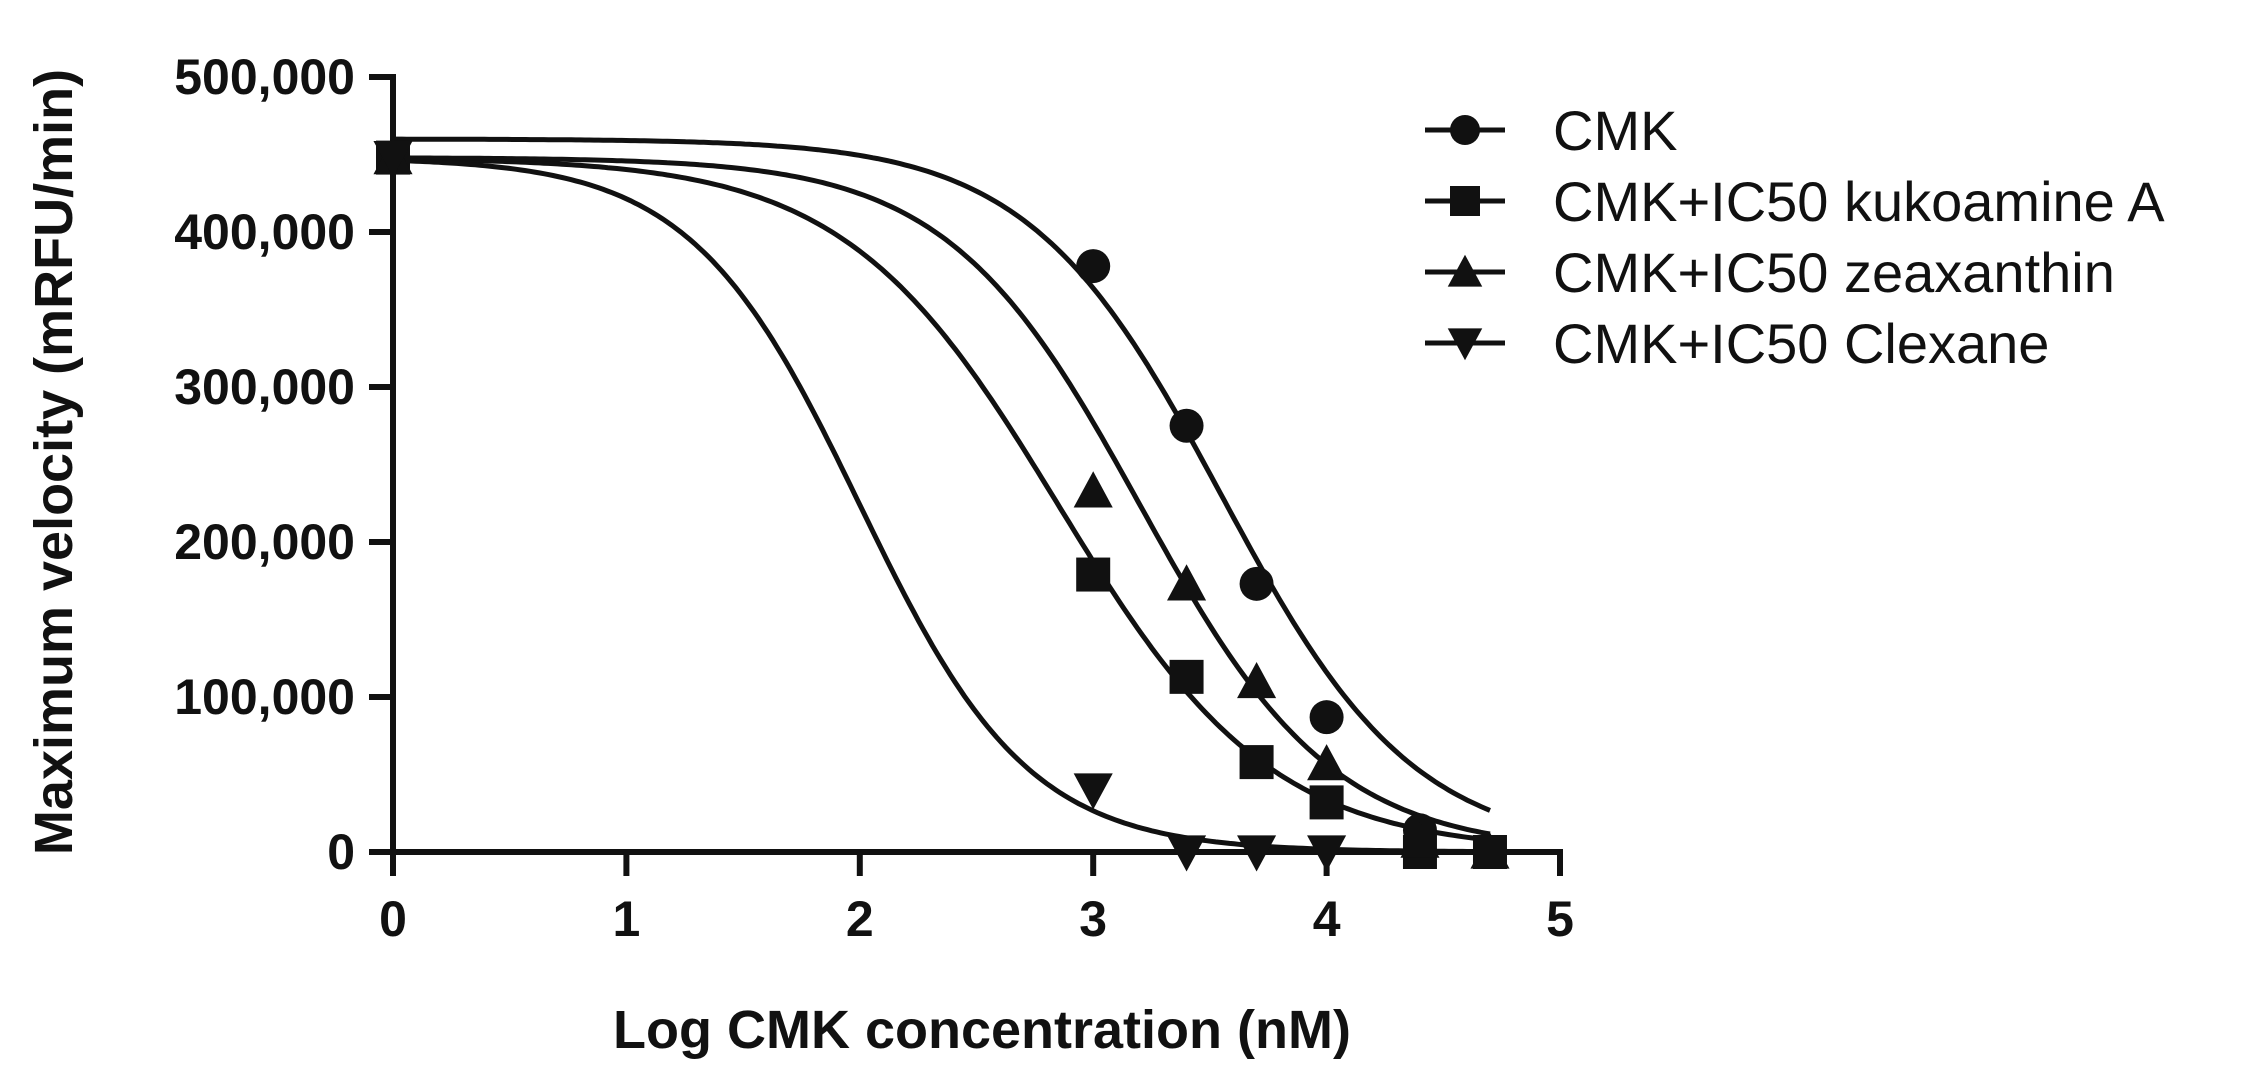  What do you see at coordinates (1327, 919) in the screenshot?
I see `x-tick-label: 4` at bounding box center [1327, 919].